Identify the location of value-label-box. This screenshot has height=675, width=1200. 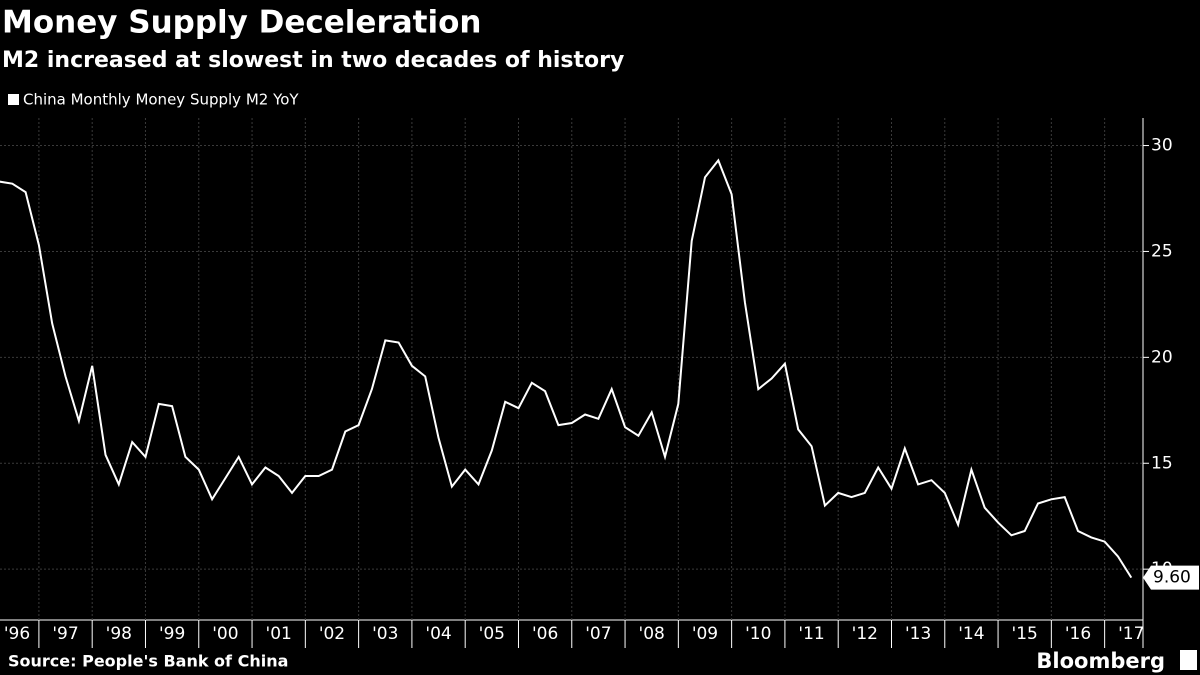
(1171, 577).